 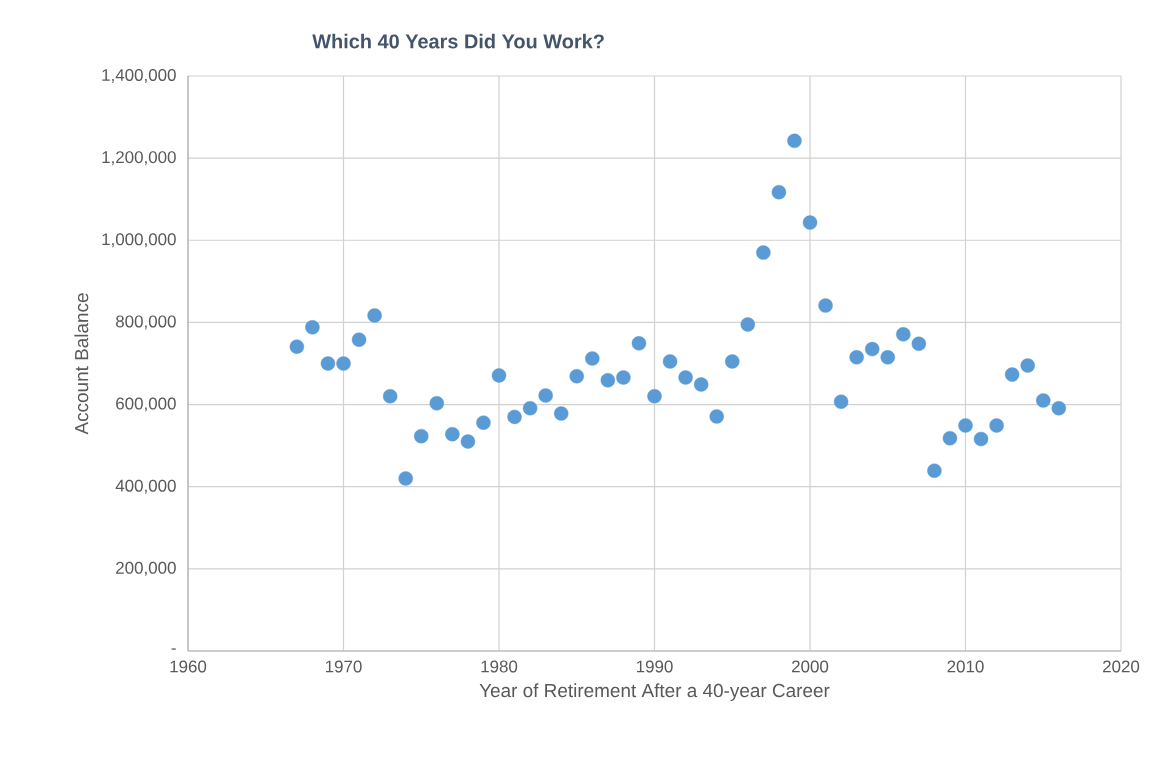 What do you see at coordinates (145, 486) in the screenshot?
I see `y-tick-label: 400,000` at bounding box center [145, 486].